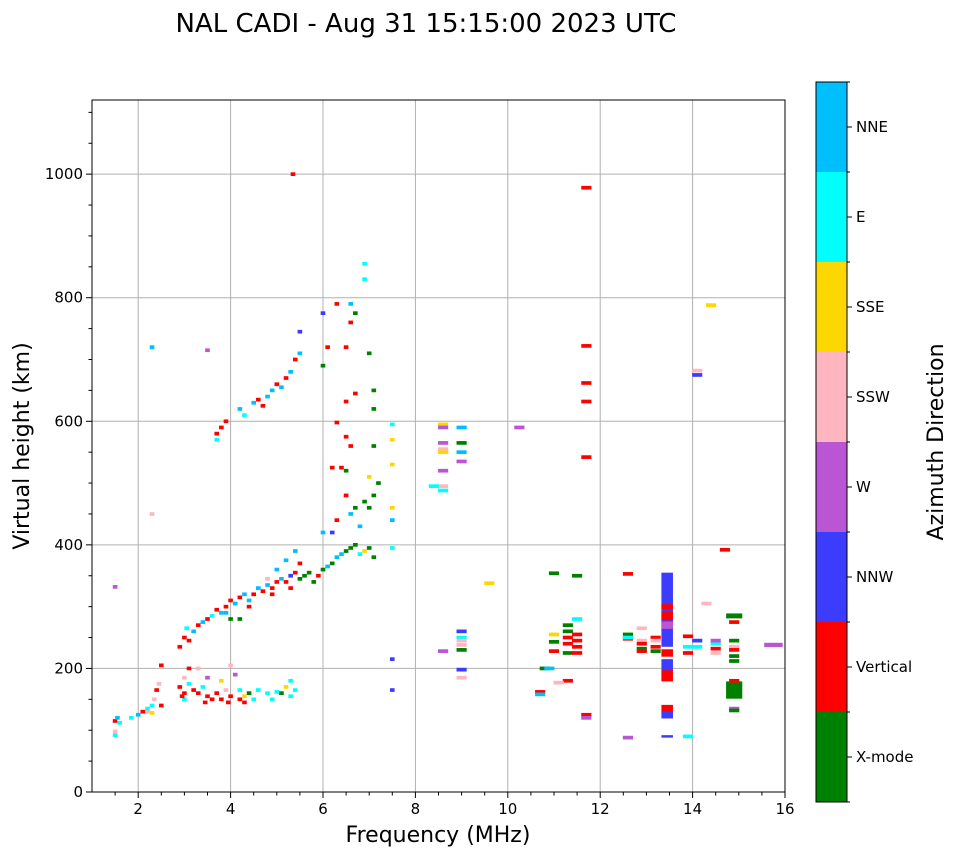  Describe the element at coordinates (936, 441) in the screenshot. I see `colorbar-label: Azimuth Direction` at that location.